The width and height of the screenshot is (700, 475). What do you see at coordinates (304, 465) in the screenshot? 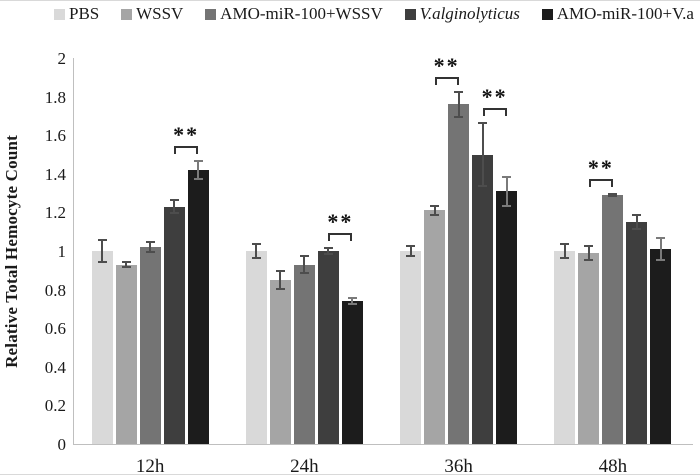
I see `x-tick-label: 24h` at bounding box center [304, 465].